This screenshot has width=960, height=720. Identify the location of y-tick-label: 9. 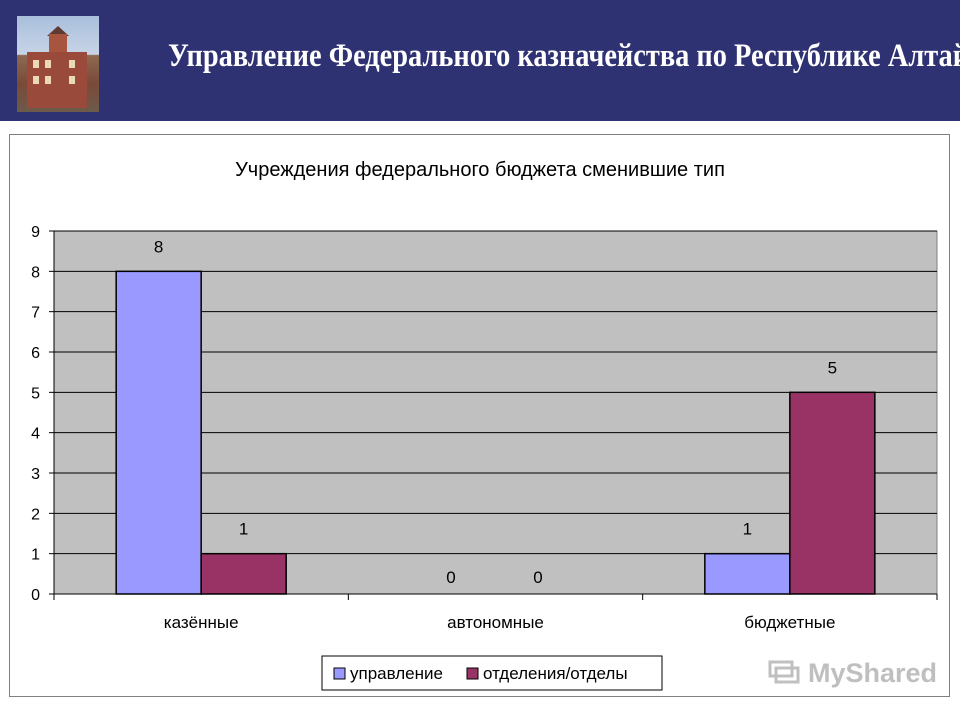
(35, 232).